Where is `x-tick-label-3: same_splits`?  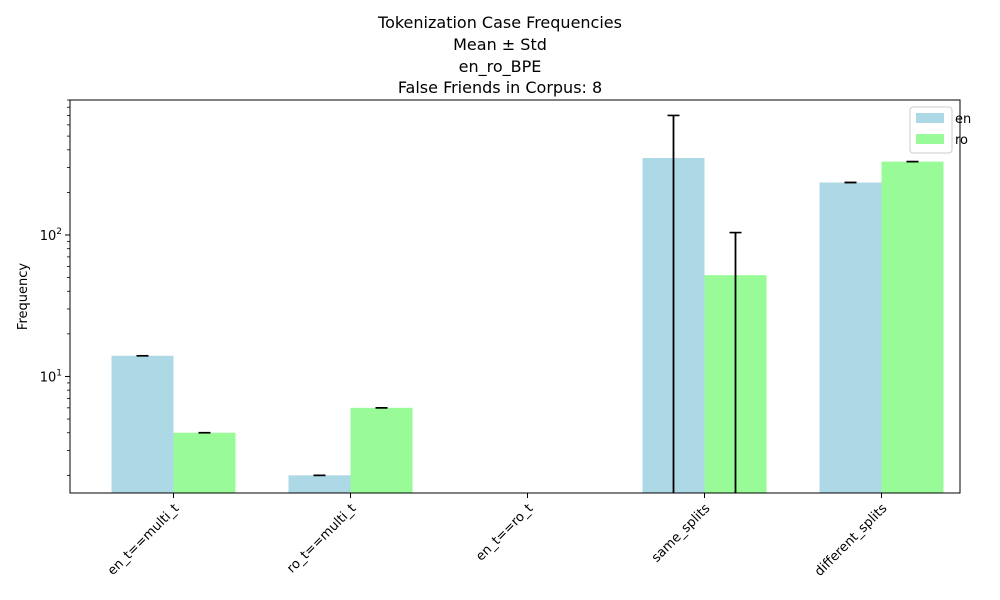
x-tick-label-3: same_splits is located at coordinates (681, 533).